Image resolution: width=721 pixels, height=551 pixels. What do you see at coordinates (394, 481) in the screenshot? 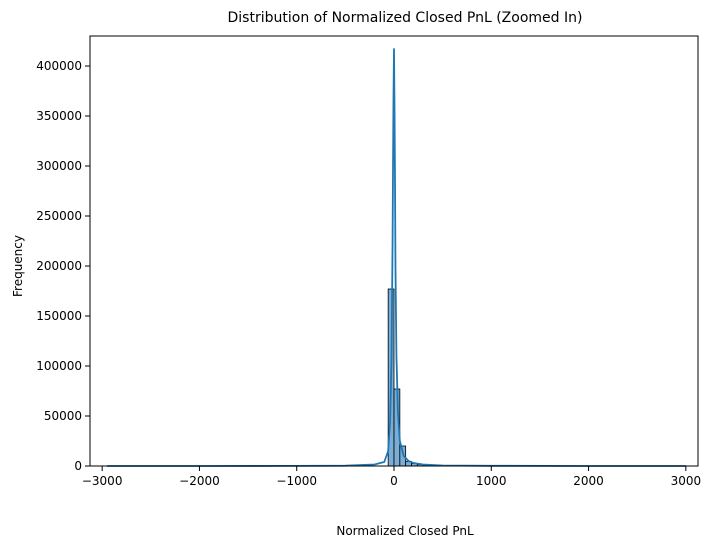
I see `x-tick-label: 0` at bounding box center [394, 481].